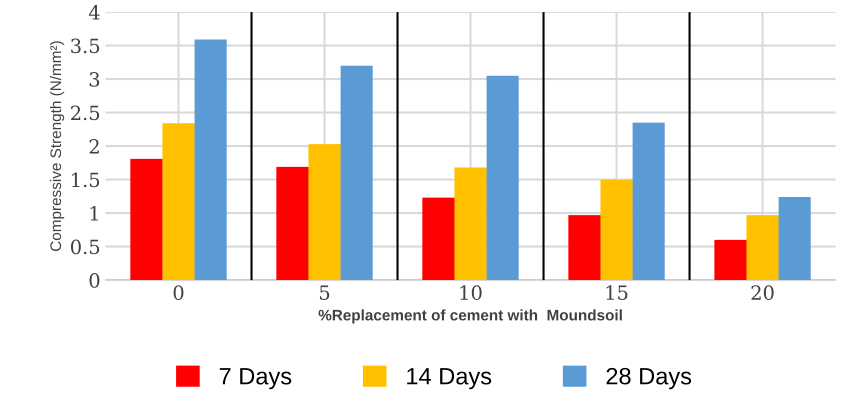 This screenshot has width=844, height=403. I want to click on x-tick-label: 10, so click(471, 292).